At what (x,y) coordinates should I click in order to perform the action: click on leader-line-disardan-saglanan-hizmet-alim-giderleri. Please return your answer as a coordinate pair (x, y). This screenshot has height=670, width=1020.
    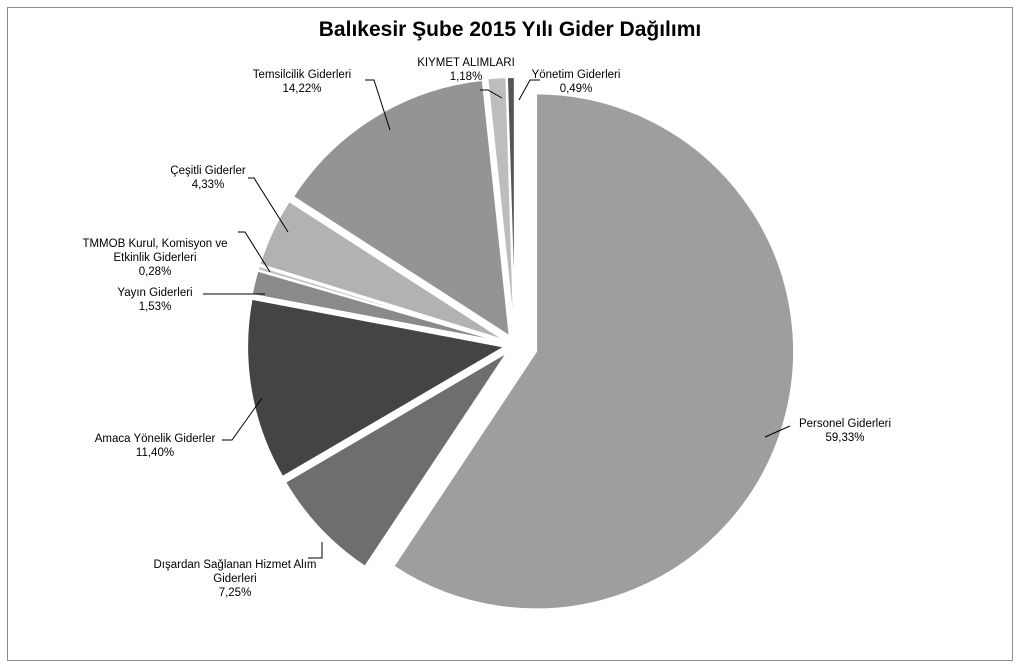
    Looking at the image, I should click on (315, 550).